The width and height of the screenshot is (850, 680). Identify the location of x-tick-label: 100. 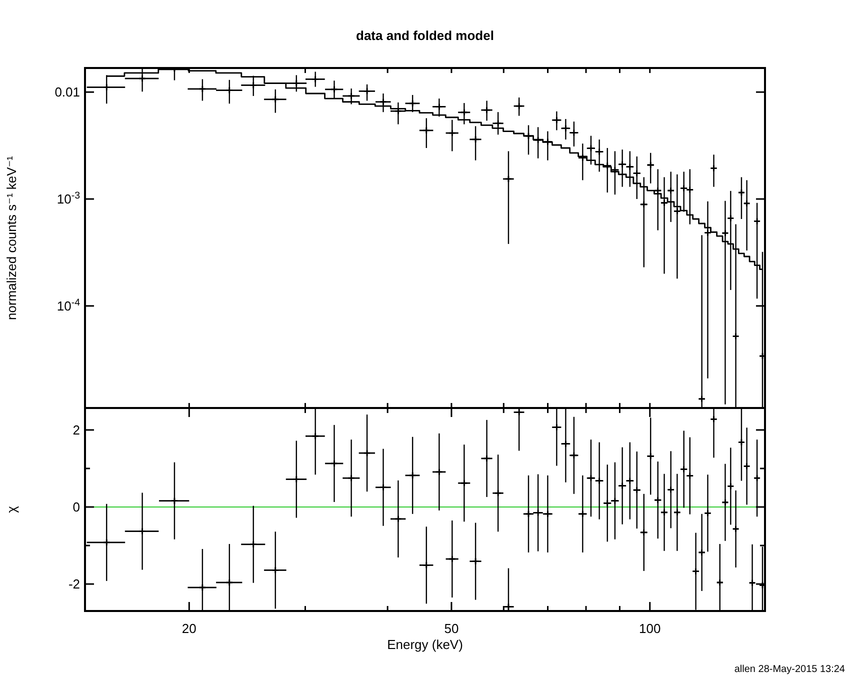
(650, 628).